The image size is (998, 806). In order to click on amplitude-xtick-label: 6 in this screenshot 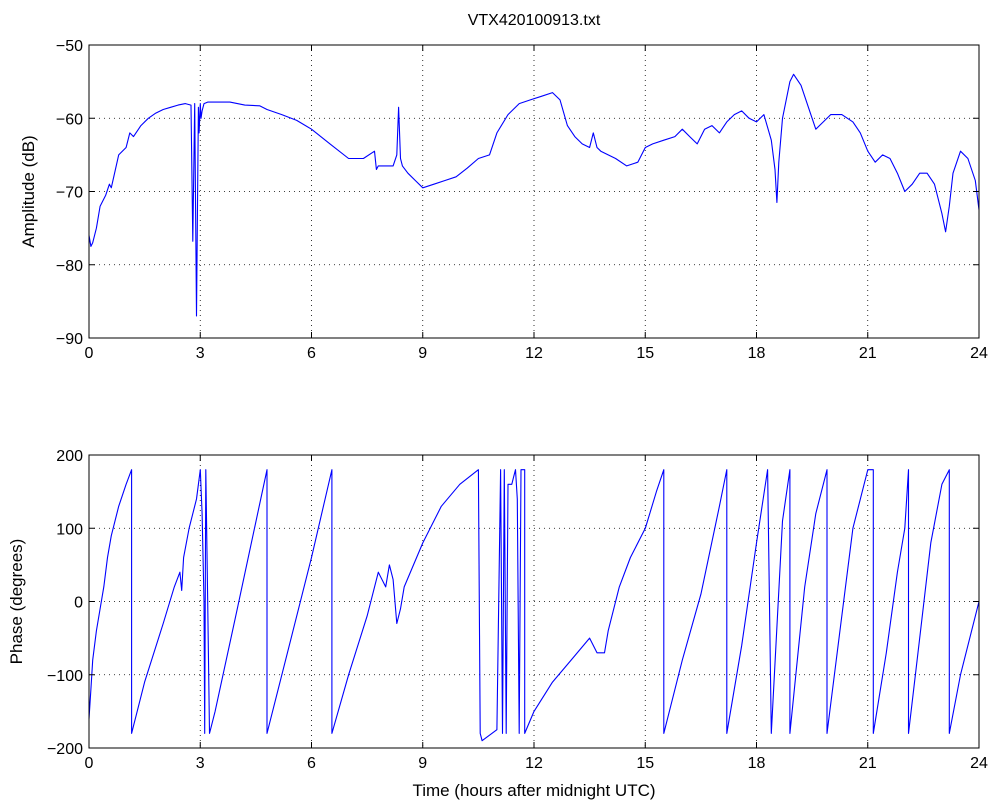, I will do `click(311, 353)`.